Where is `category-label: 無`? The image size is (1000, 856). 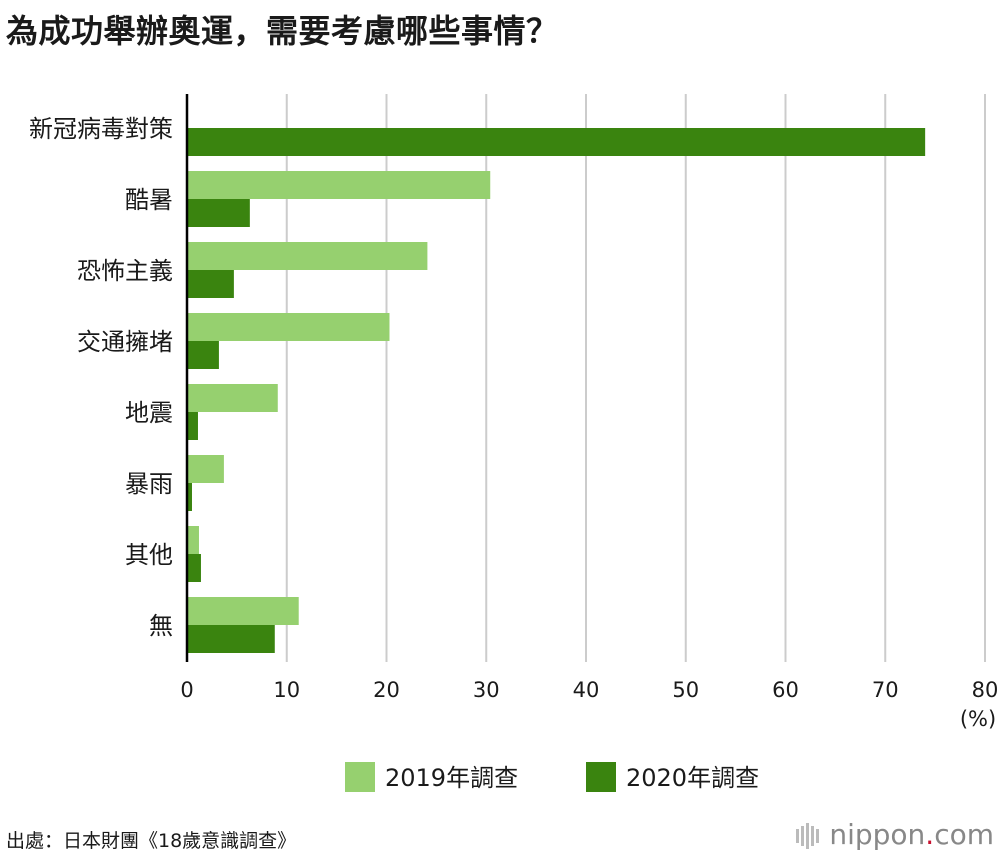 category-label: 無 is located at coordinates (161, 626).